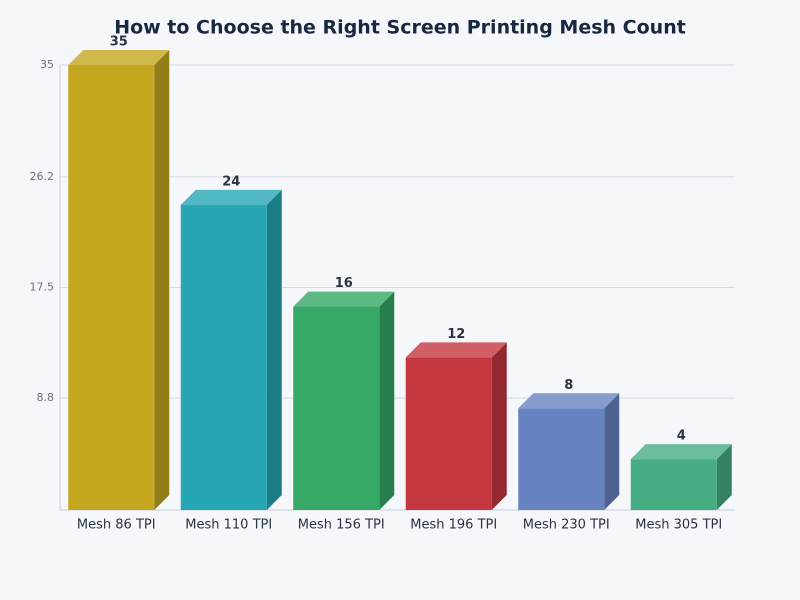 This screenshot has width=800, height=600. Describe the element at coordinates (42, 176) in the screenshot. I see `y-tick-label: 26.2` at that location.